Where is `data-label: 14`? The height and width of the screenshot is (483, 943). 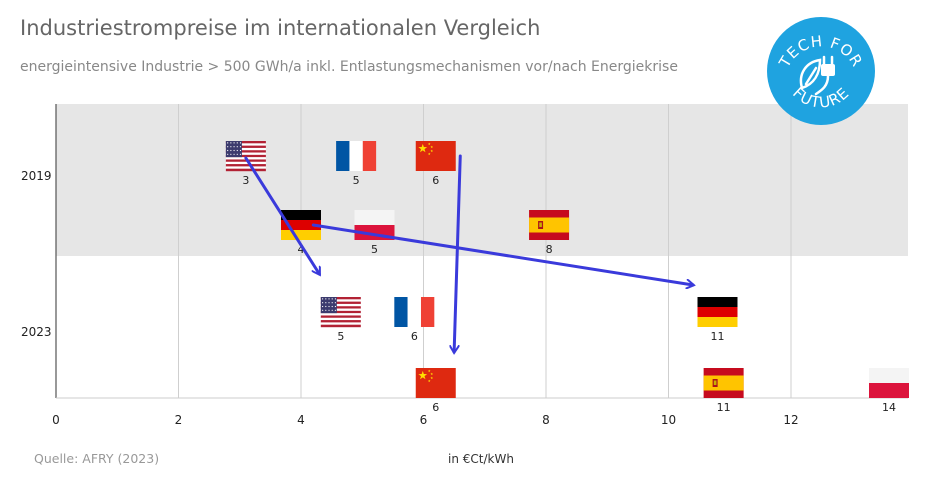
data-label: 14 is located at coordinates (889, 407).